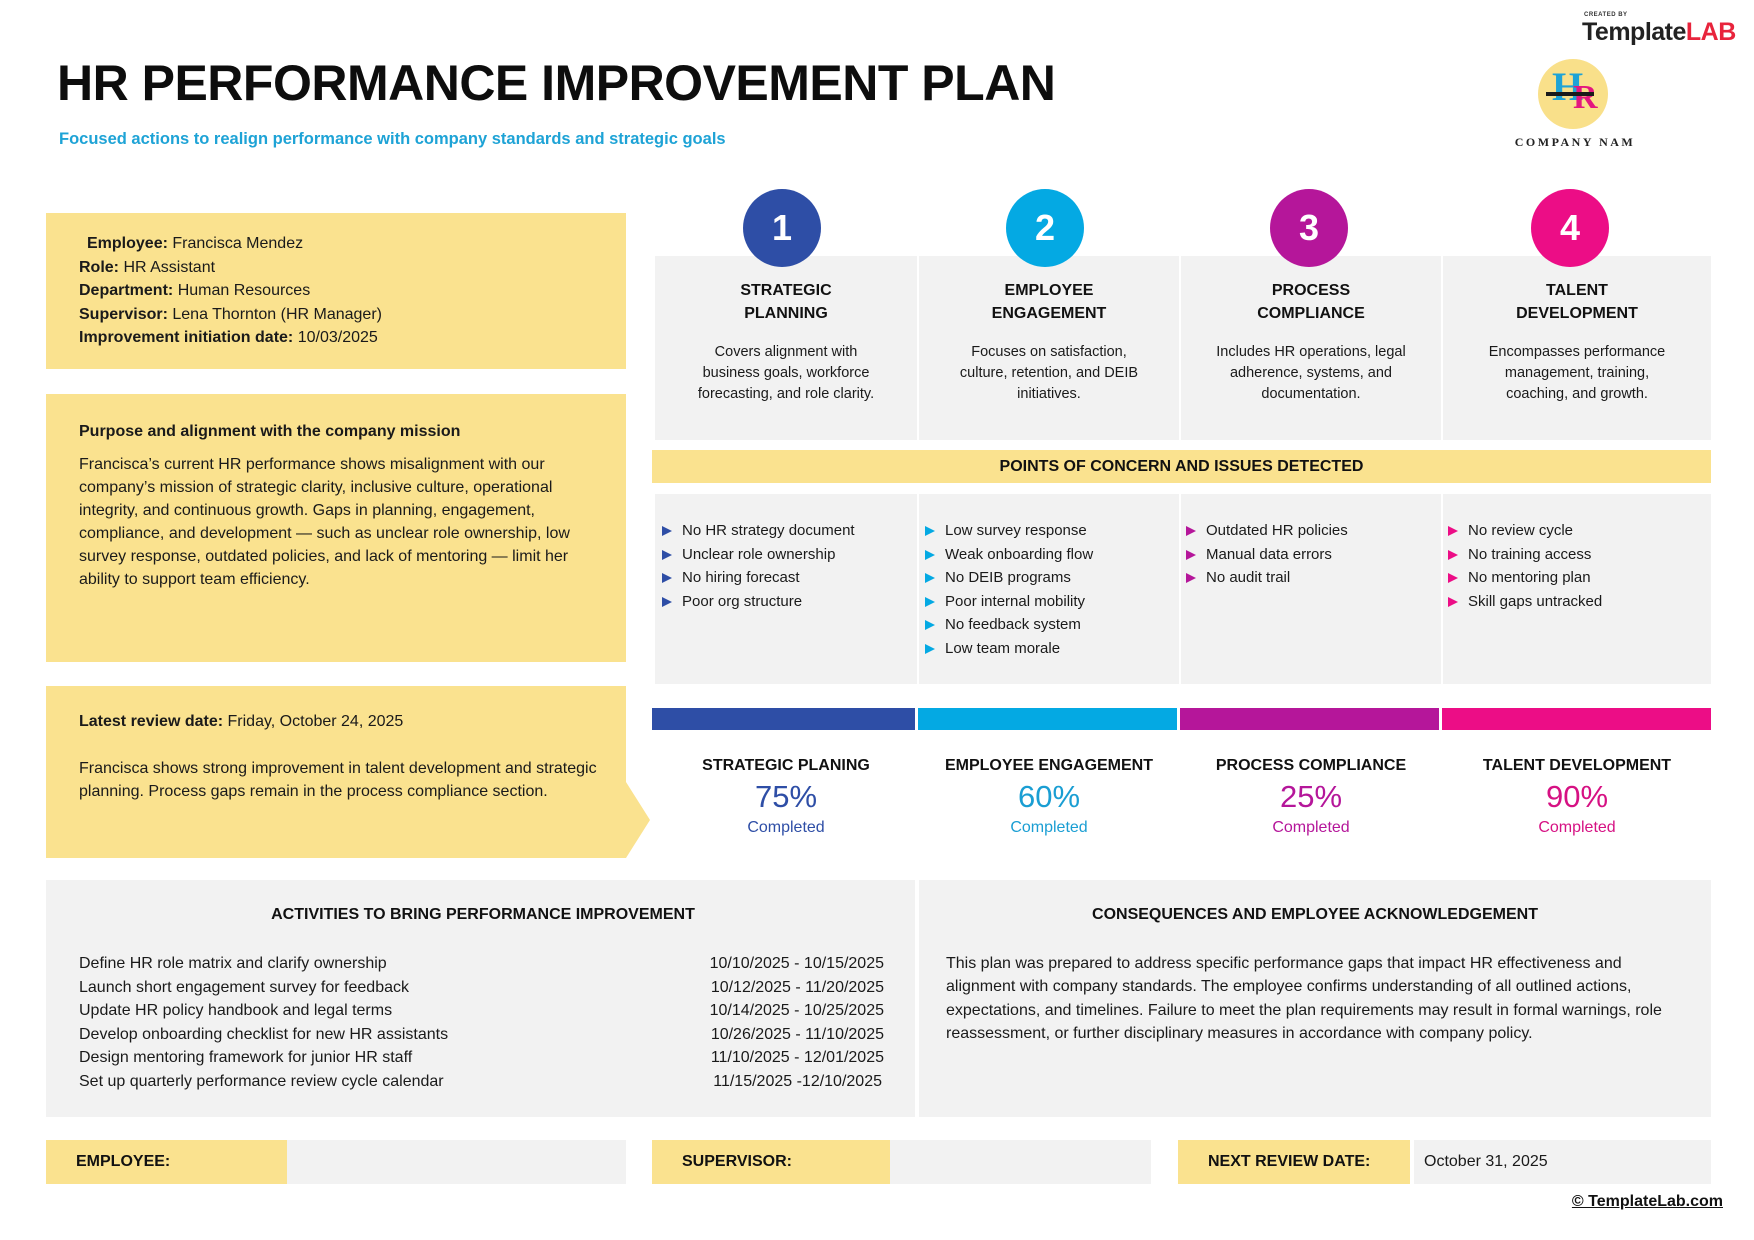 The height and width of the screenshot is (1240, 1754). Describe the element at coordinates (1181, 466) in the screenshot. I see `concerns-heading: POINTS OF CONCERN AND ISSUES DETECTED` at that location.